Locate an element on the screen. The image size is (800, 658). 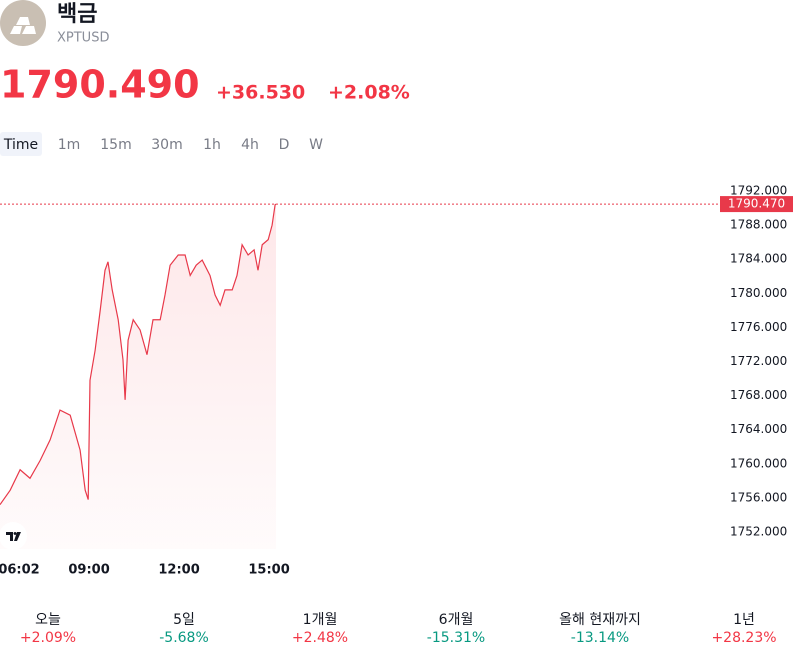
period-change: -5.68% is located at coordinates (184, 638).